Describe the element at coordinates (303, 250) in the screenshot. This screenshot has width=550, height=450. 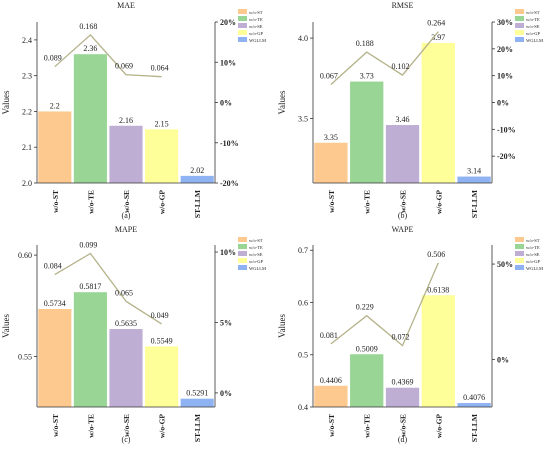
I see `y-tick-label: 0.7` at that location.